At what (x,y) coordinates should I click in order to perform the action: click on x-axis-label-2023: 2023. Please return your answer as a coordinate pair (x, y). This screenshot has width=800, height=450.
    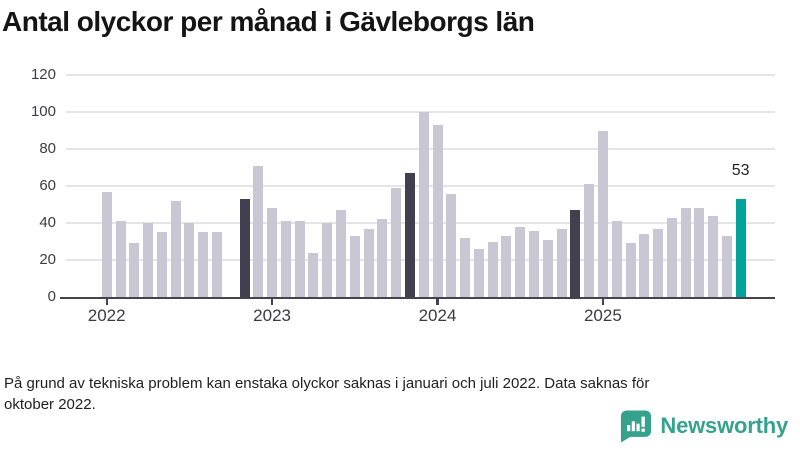
    Looking at the image, I should click on (272, 315).